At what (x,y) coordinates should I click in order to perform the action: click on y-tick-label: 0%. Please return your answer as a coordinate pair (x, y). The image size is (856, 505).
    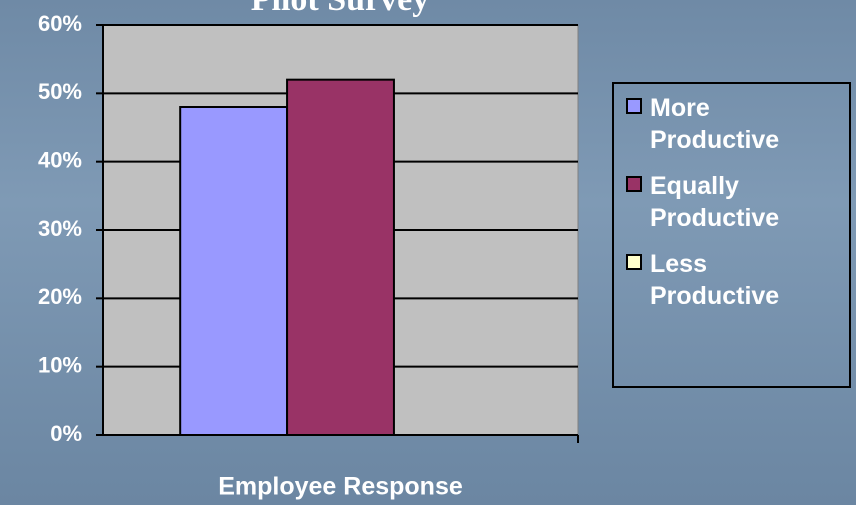
    Looking at the image, I should click on (66, 433).